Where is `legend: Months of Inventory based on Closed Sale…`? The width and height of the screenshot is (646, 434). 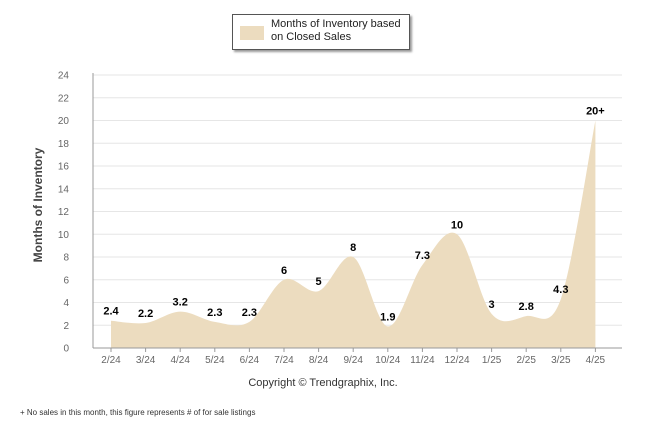
legend: Months of Inventory based on Closed Sale… is located at coordinates (321, 32).